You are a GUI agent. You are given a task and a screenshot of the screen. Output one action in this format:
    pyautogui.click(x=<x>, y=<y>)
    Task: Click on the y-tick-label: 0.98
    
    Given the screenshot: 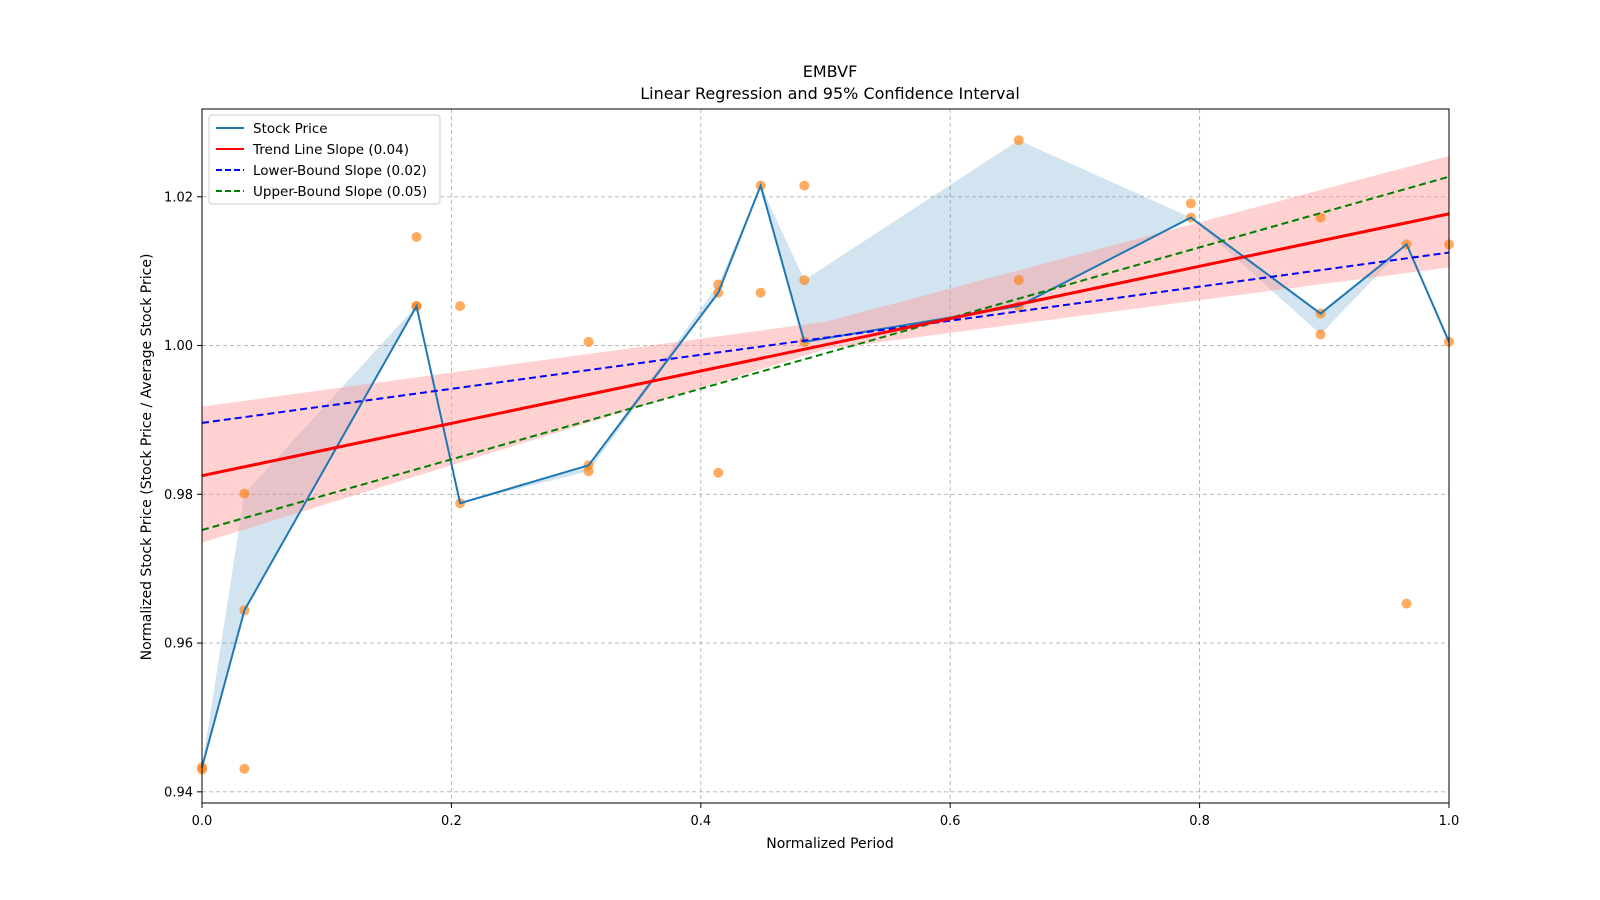 What is the action you would take?
    pyautogui.click(x=178, y=495)
    